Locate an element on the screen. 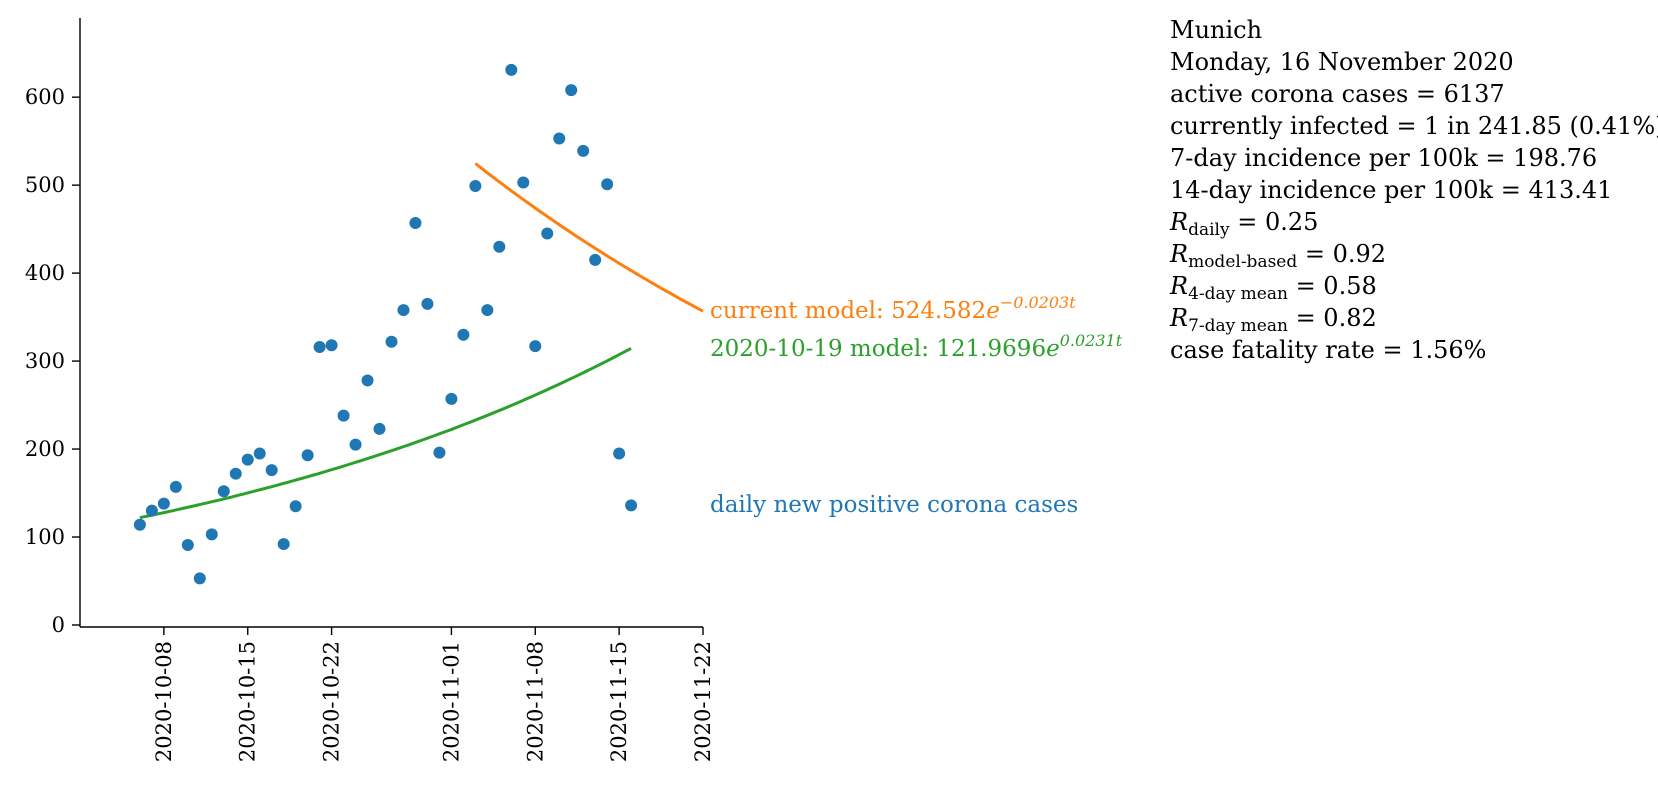 This screenshot has width=1658, height=792. info-case-fatality-rate: case fatality rate = 1.56% is located at coordinates (1328, 350).